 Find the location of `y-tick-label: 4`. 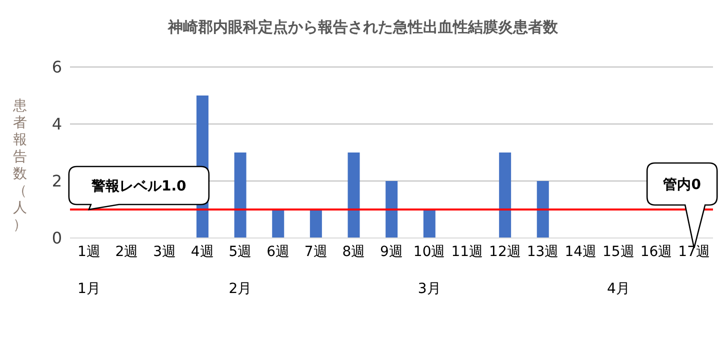

y-tick-label: 4 is located at coordinates (57, 124).